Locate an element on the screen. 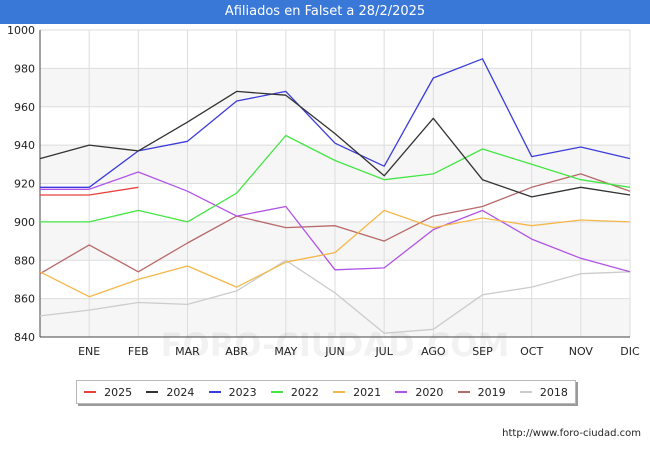 The height and width of the screenshot is (450, 650). y-tick-label: 880 is located at coordinates (24, 260).